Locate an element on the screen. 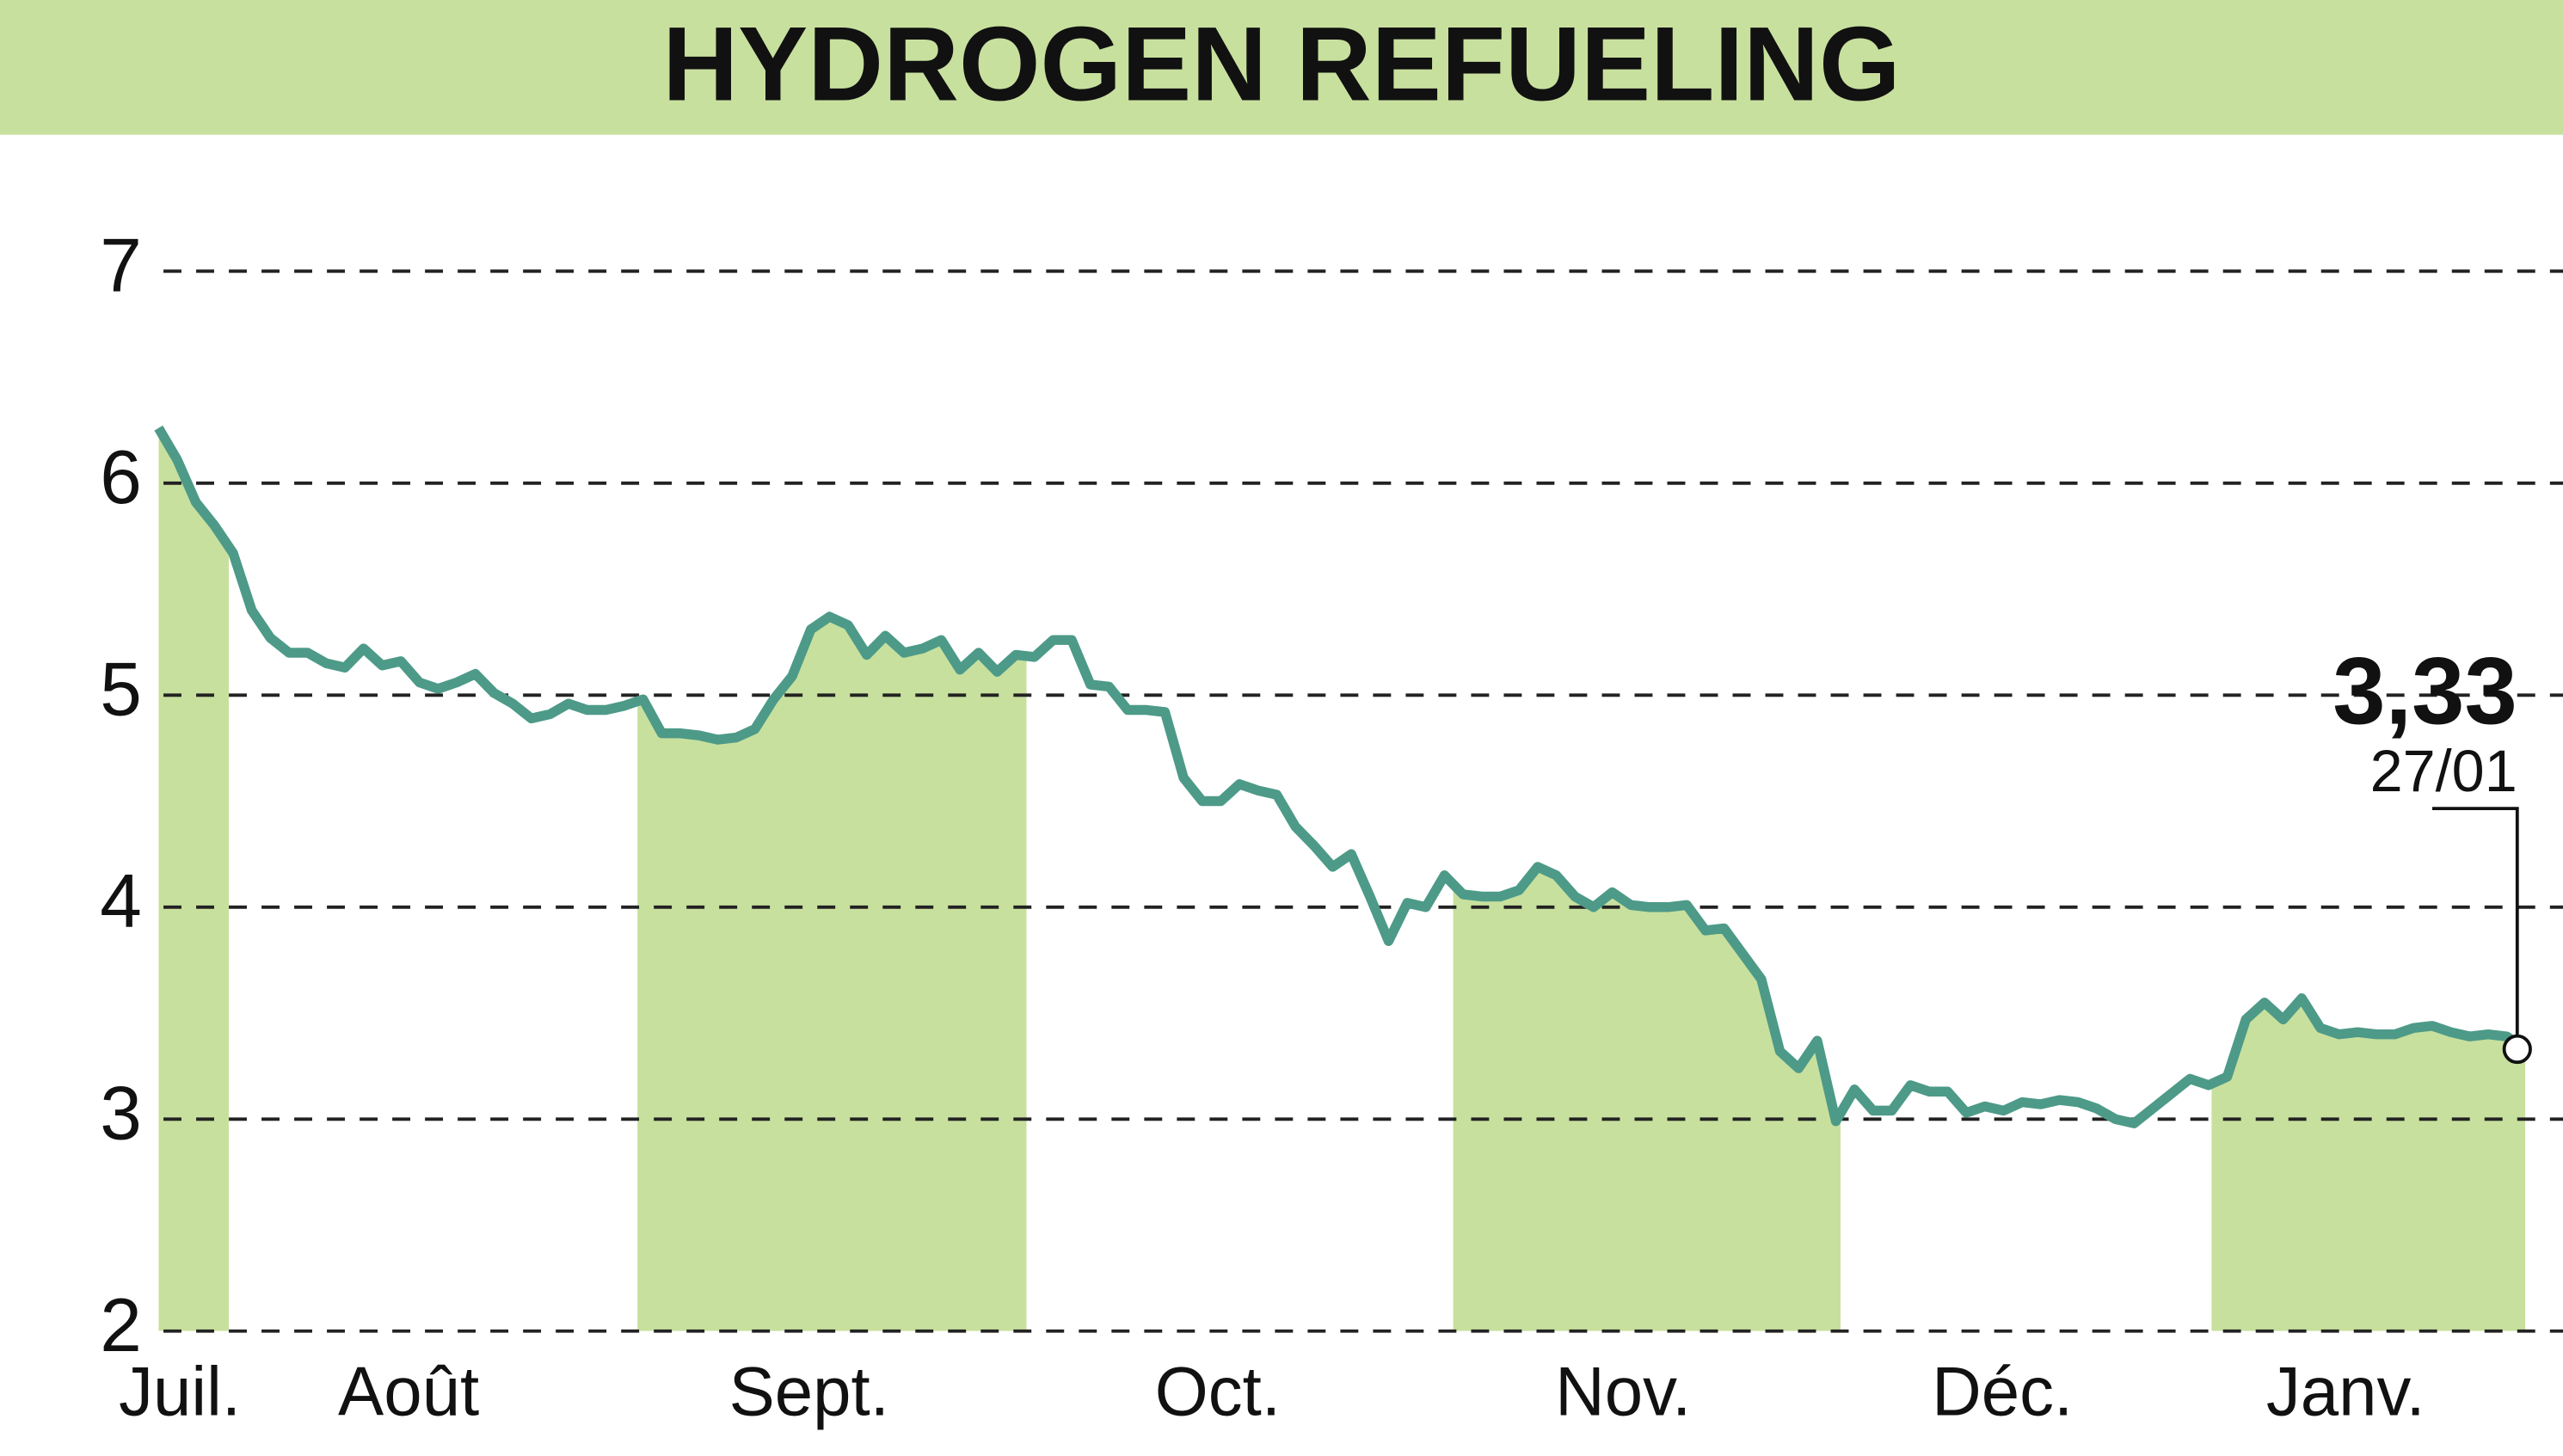 The width and height of the screenshot is (2563, 1456). x-tick-label: Nov. is located at coordinates (1623, 1391).